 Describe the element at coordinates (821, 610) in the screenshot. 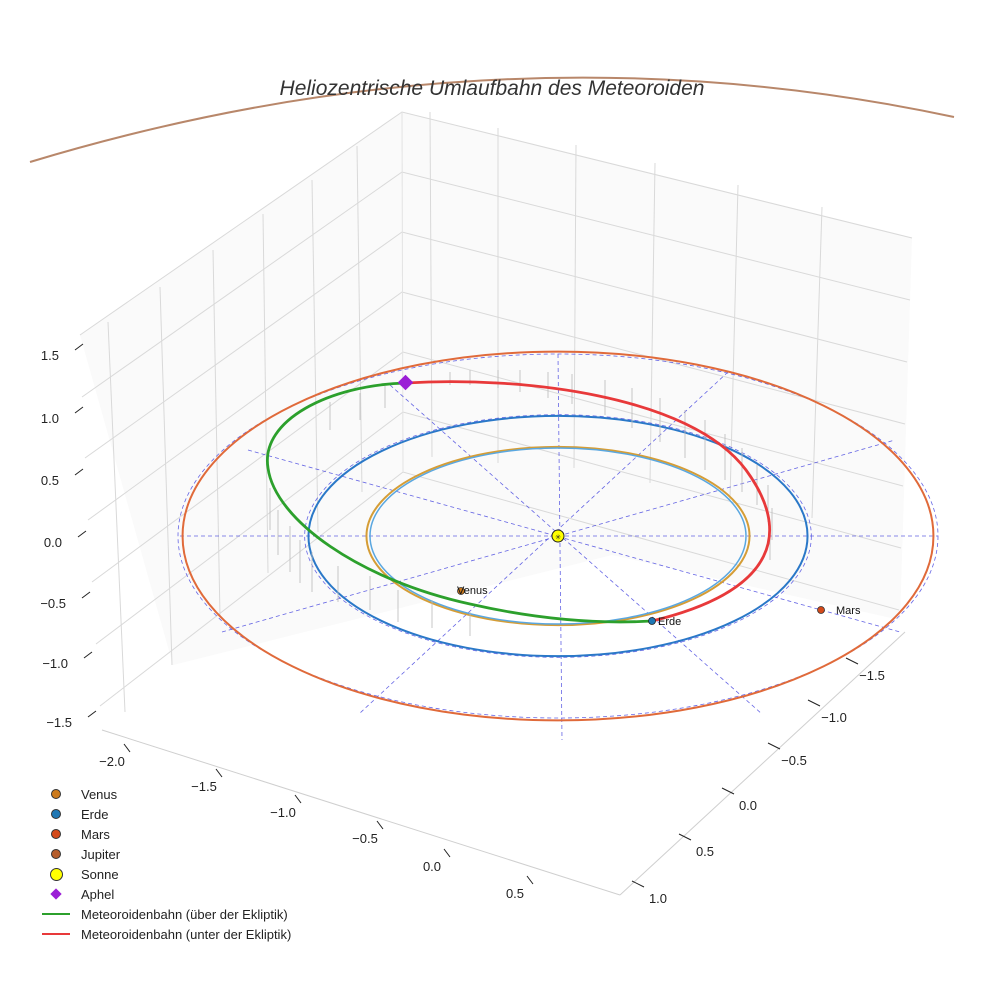

I see `mars-marker` at that location.